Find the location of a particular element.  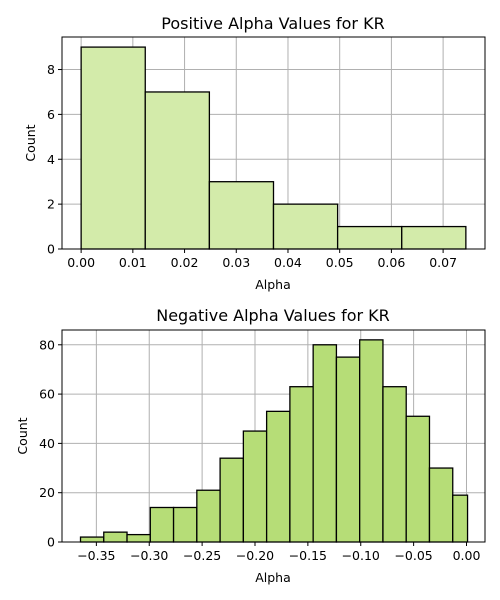

x-tick-label: 0.04 is located at coordinates (288, 262).